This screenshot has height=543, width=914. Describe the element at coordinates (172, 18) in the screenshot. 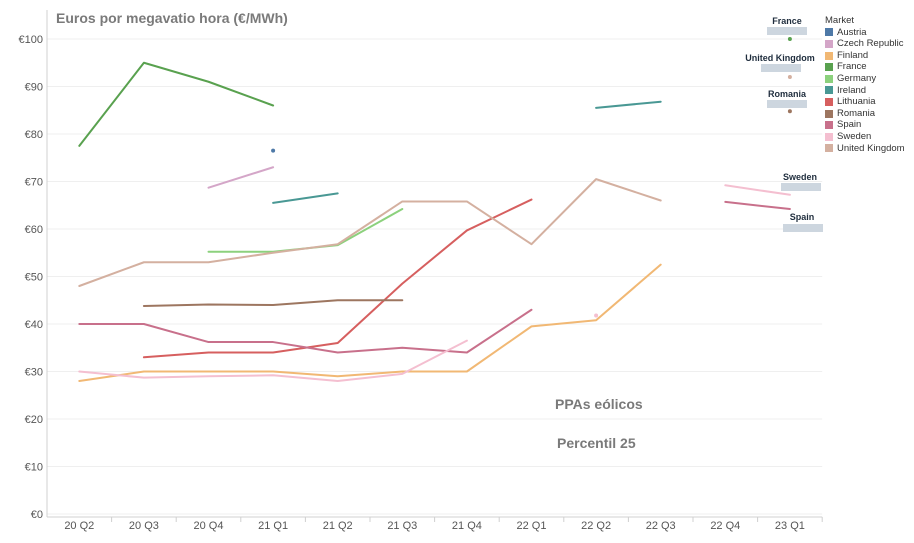

I see `chart-title: Euros por megavatio hora (€/MWh)` at that location.